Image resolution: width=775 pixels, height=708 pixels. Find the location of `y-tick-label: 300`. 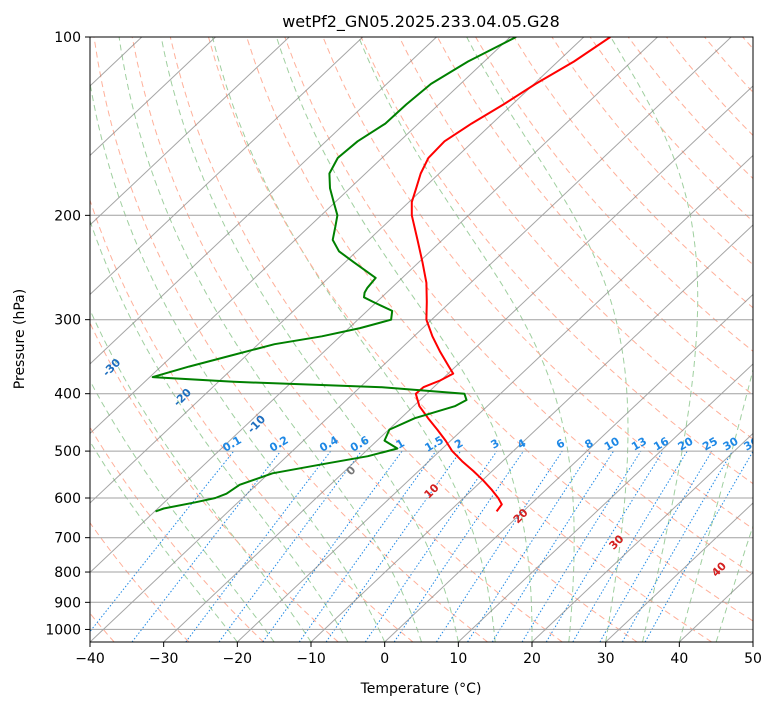

y-tick-label: 300 is located at coordinates (67, 321).